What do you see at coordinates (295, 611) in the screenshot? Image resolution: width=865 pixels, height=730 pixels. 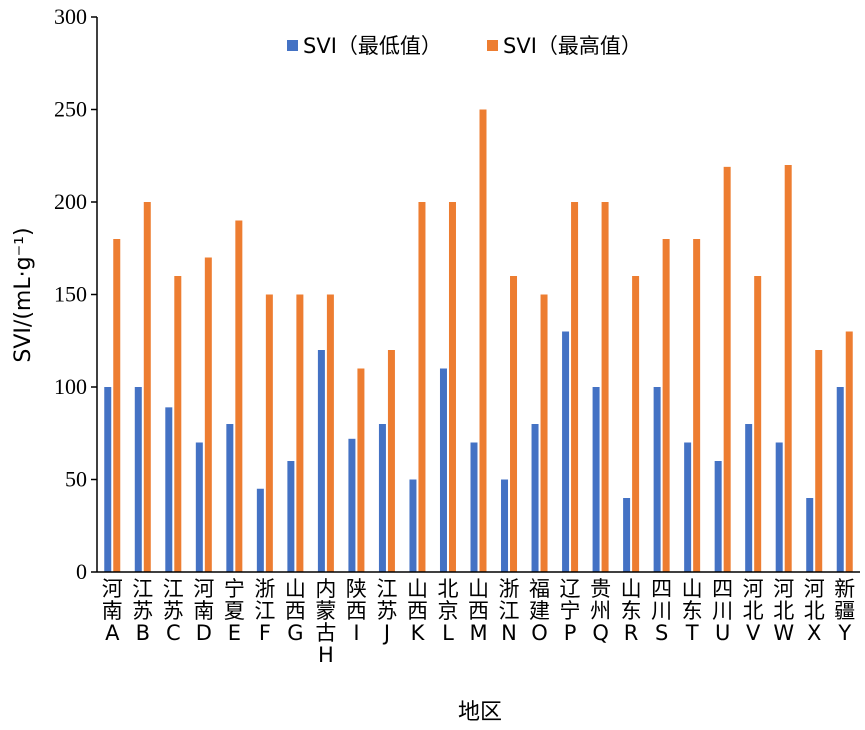 I see `x-category-label: 山西 G` at bounding box center [295, 611].